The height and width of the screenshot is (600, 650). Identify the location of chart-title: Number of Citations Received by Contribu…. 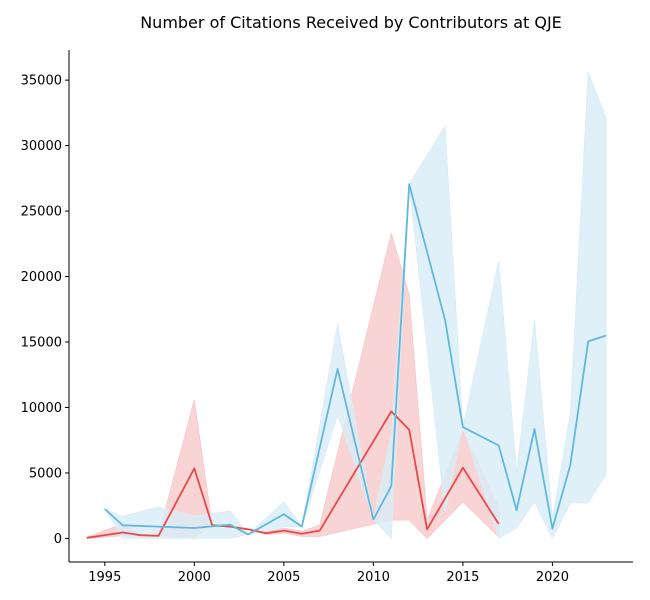
(351, 22).